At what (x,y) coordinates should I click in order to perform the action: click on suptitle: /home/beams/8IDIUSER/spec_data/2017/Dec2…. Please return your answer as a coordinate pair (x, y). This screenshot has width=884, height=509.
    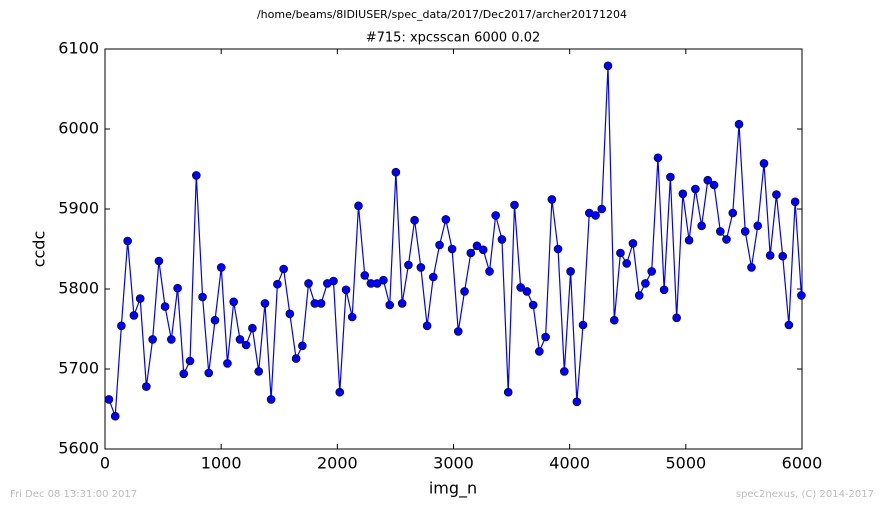
    Looking at the image, I should click on (442, 14).